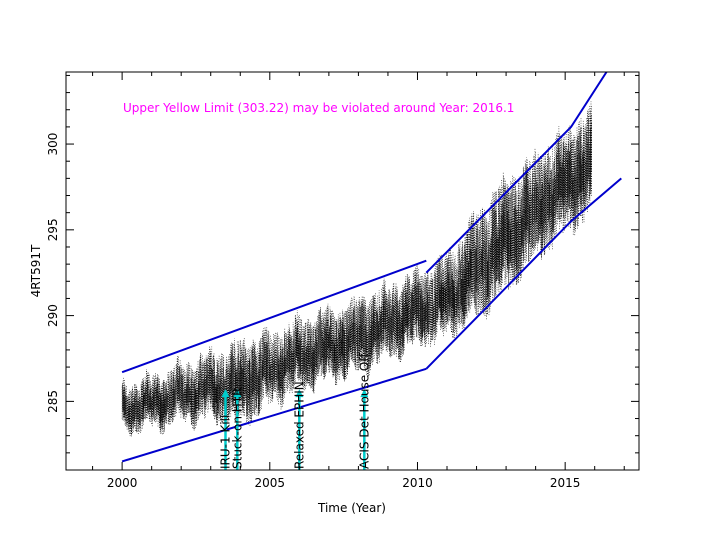 This screenshot has width=704, height=544. I want to click on trend-line-lower-early, so click(274, 415).